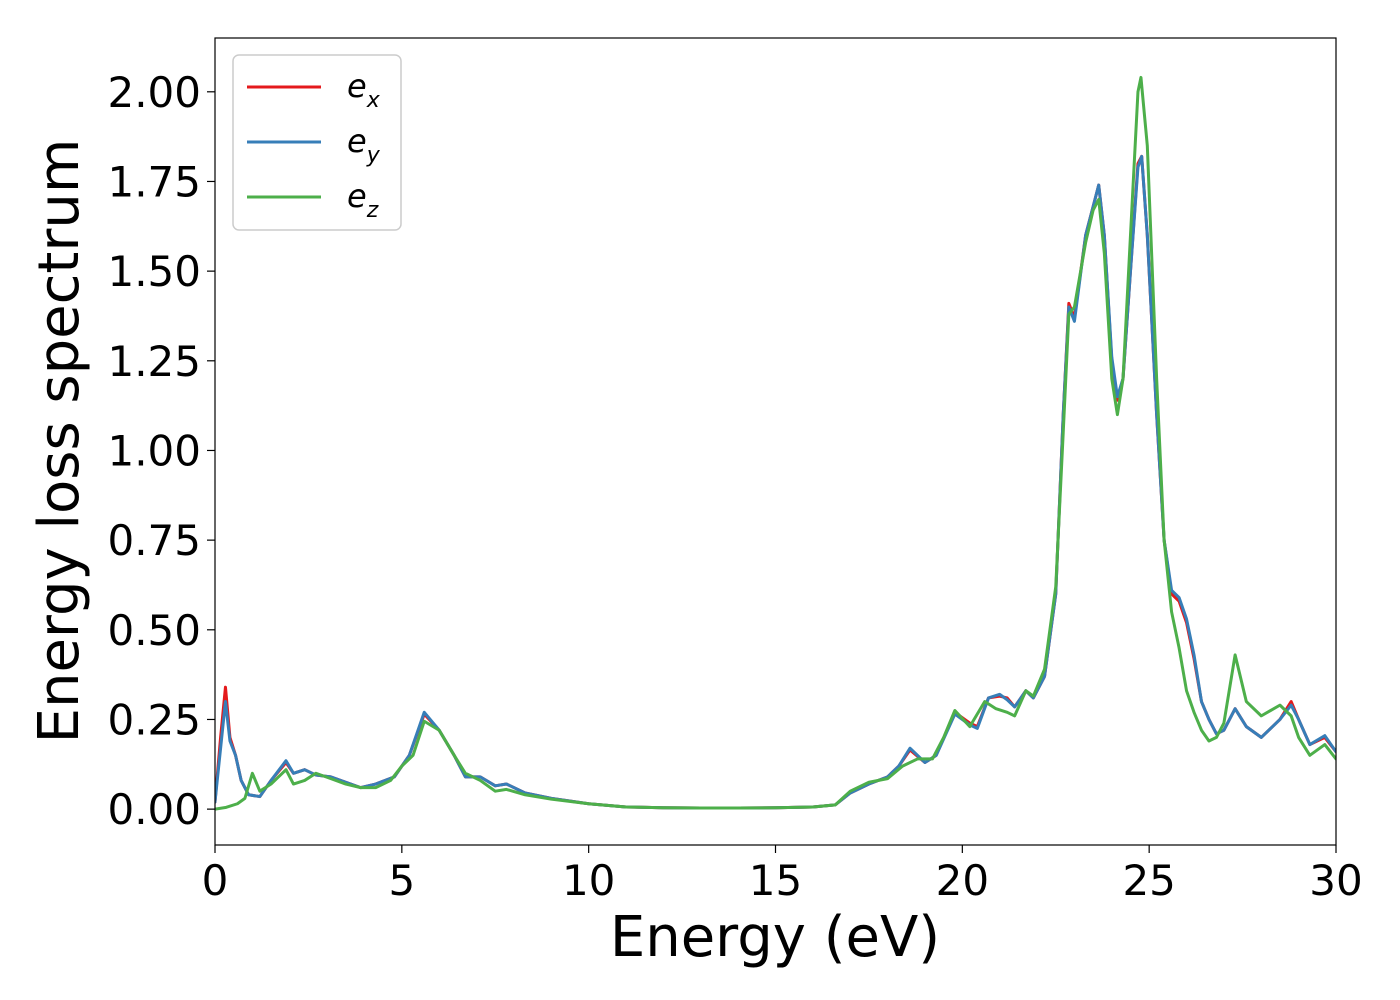 The height and width of the screenshot is (1000, 1400). What do you see at coordinates (154, 630) in the screenshot?
I see `y-tick-label: 0.50` at bounding box center [154, 630].